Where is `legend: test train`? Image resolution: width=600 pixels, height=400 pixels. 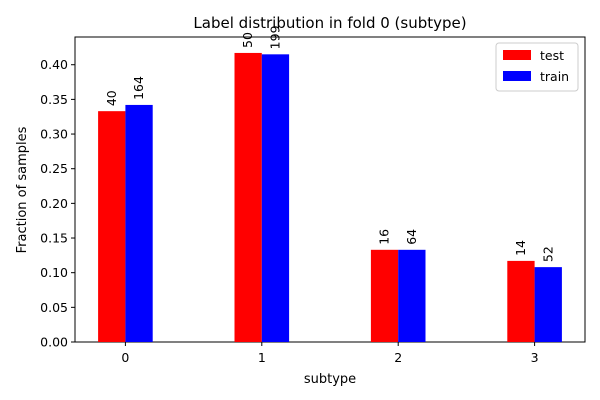
legend: test train is located at coordinates (537, 67).